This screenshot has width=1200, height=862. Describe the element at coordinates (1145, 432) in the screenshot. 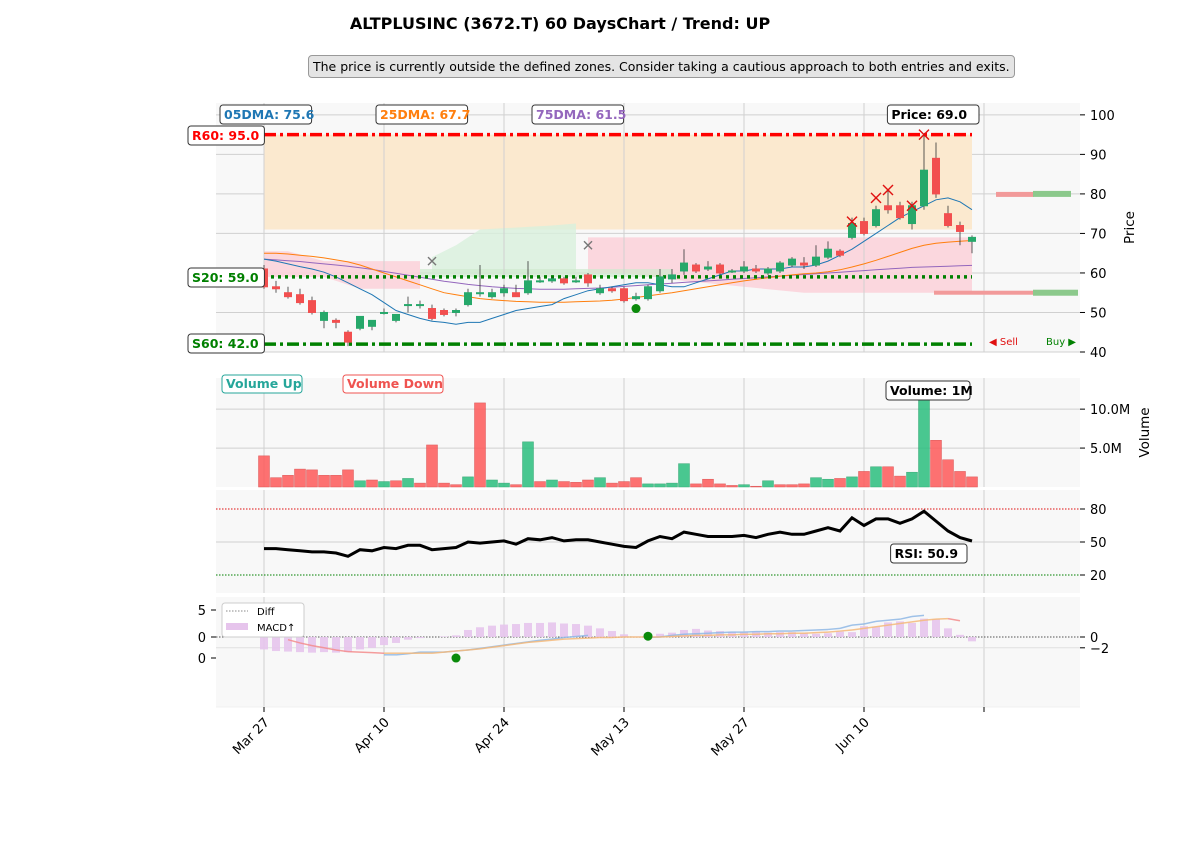

I see `volume-axis-label: Volume` at that location.